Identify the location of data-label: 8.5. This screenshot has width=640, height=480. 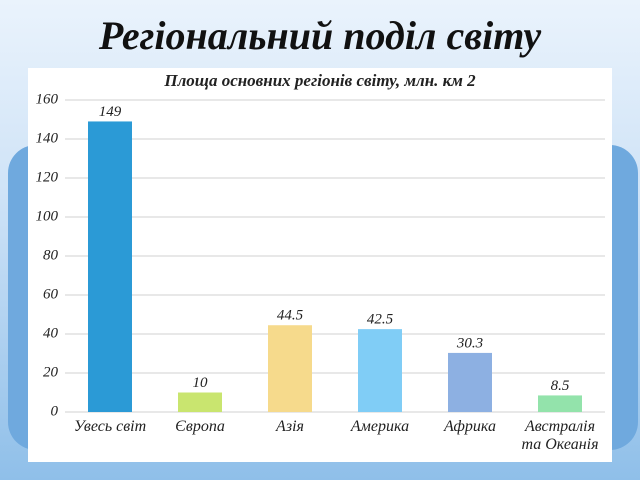
(560, 386).